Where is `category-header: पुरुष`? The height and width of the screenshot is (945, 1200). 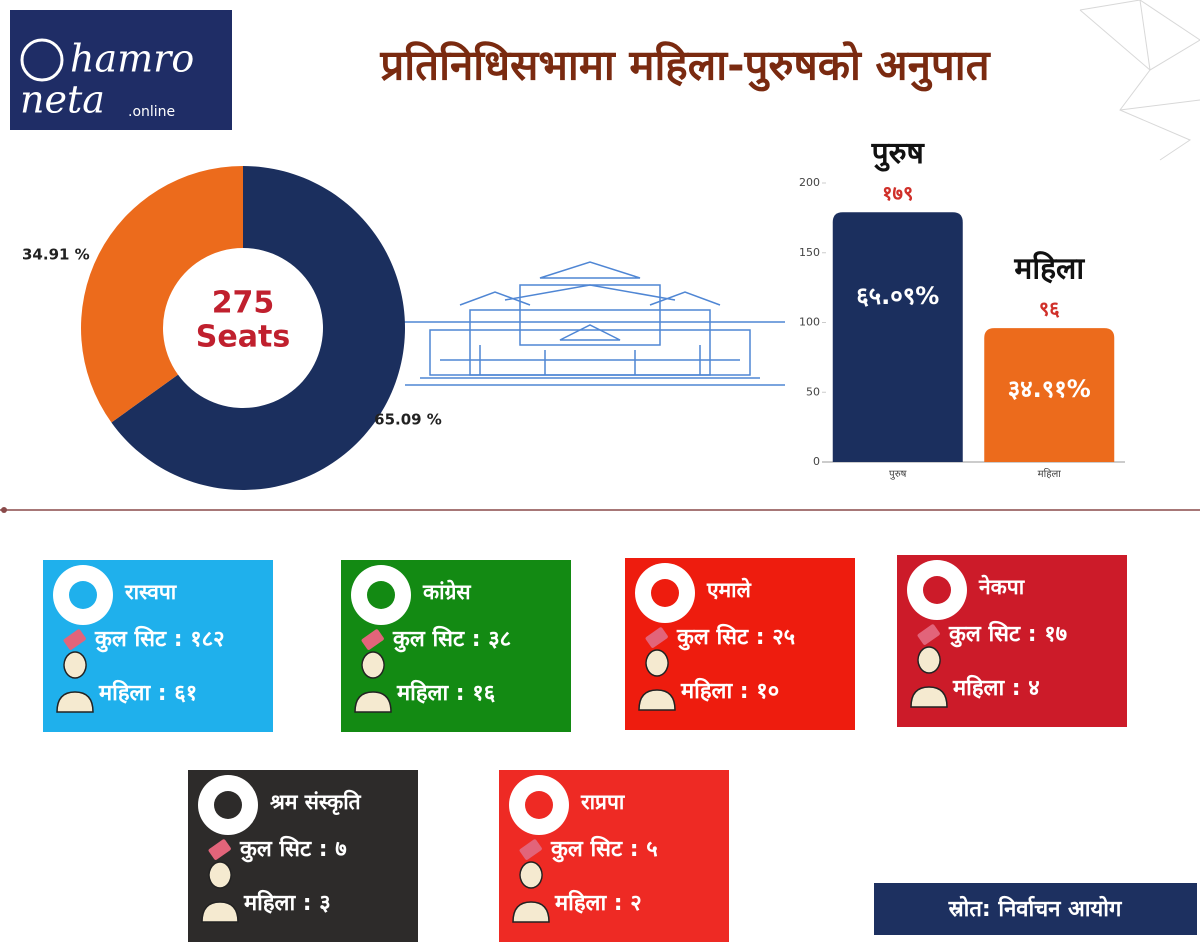
category-header: पुरुष is located at coordinates (898, 154).